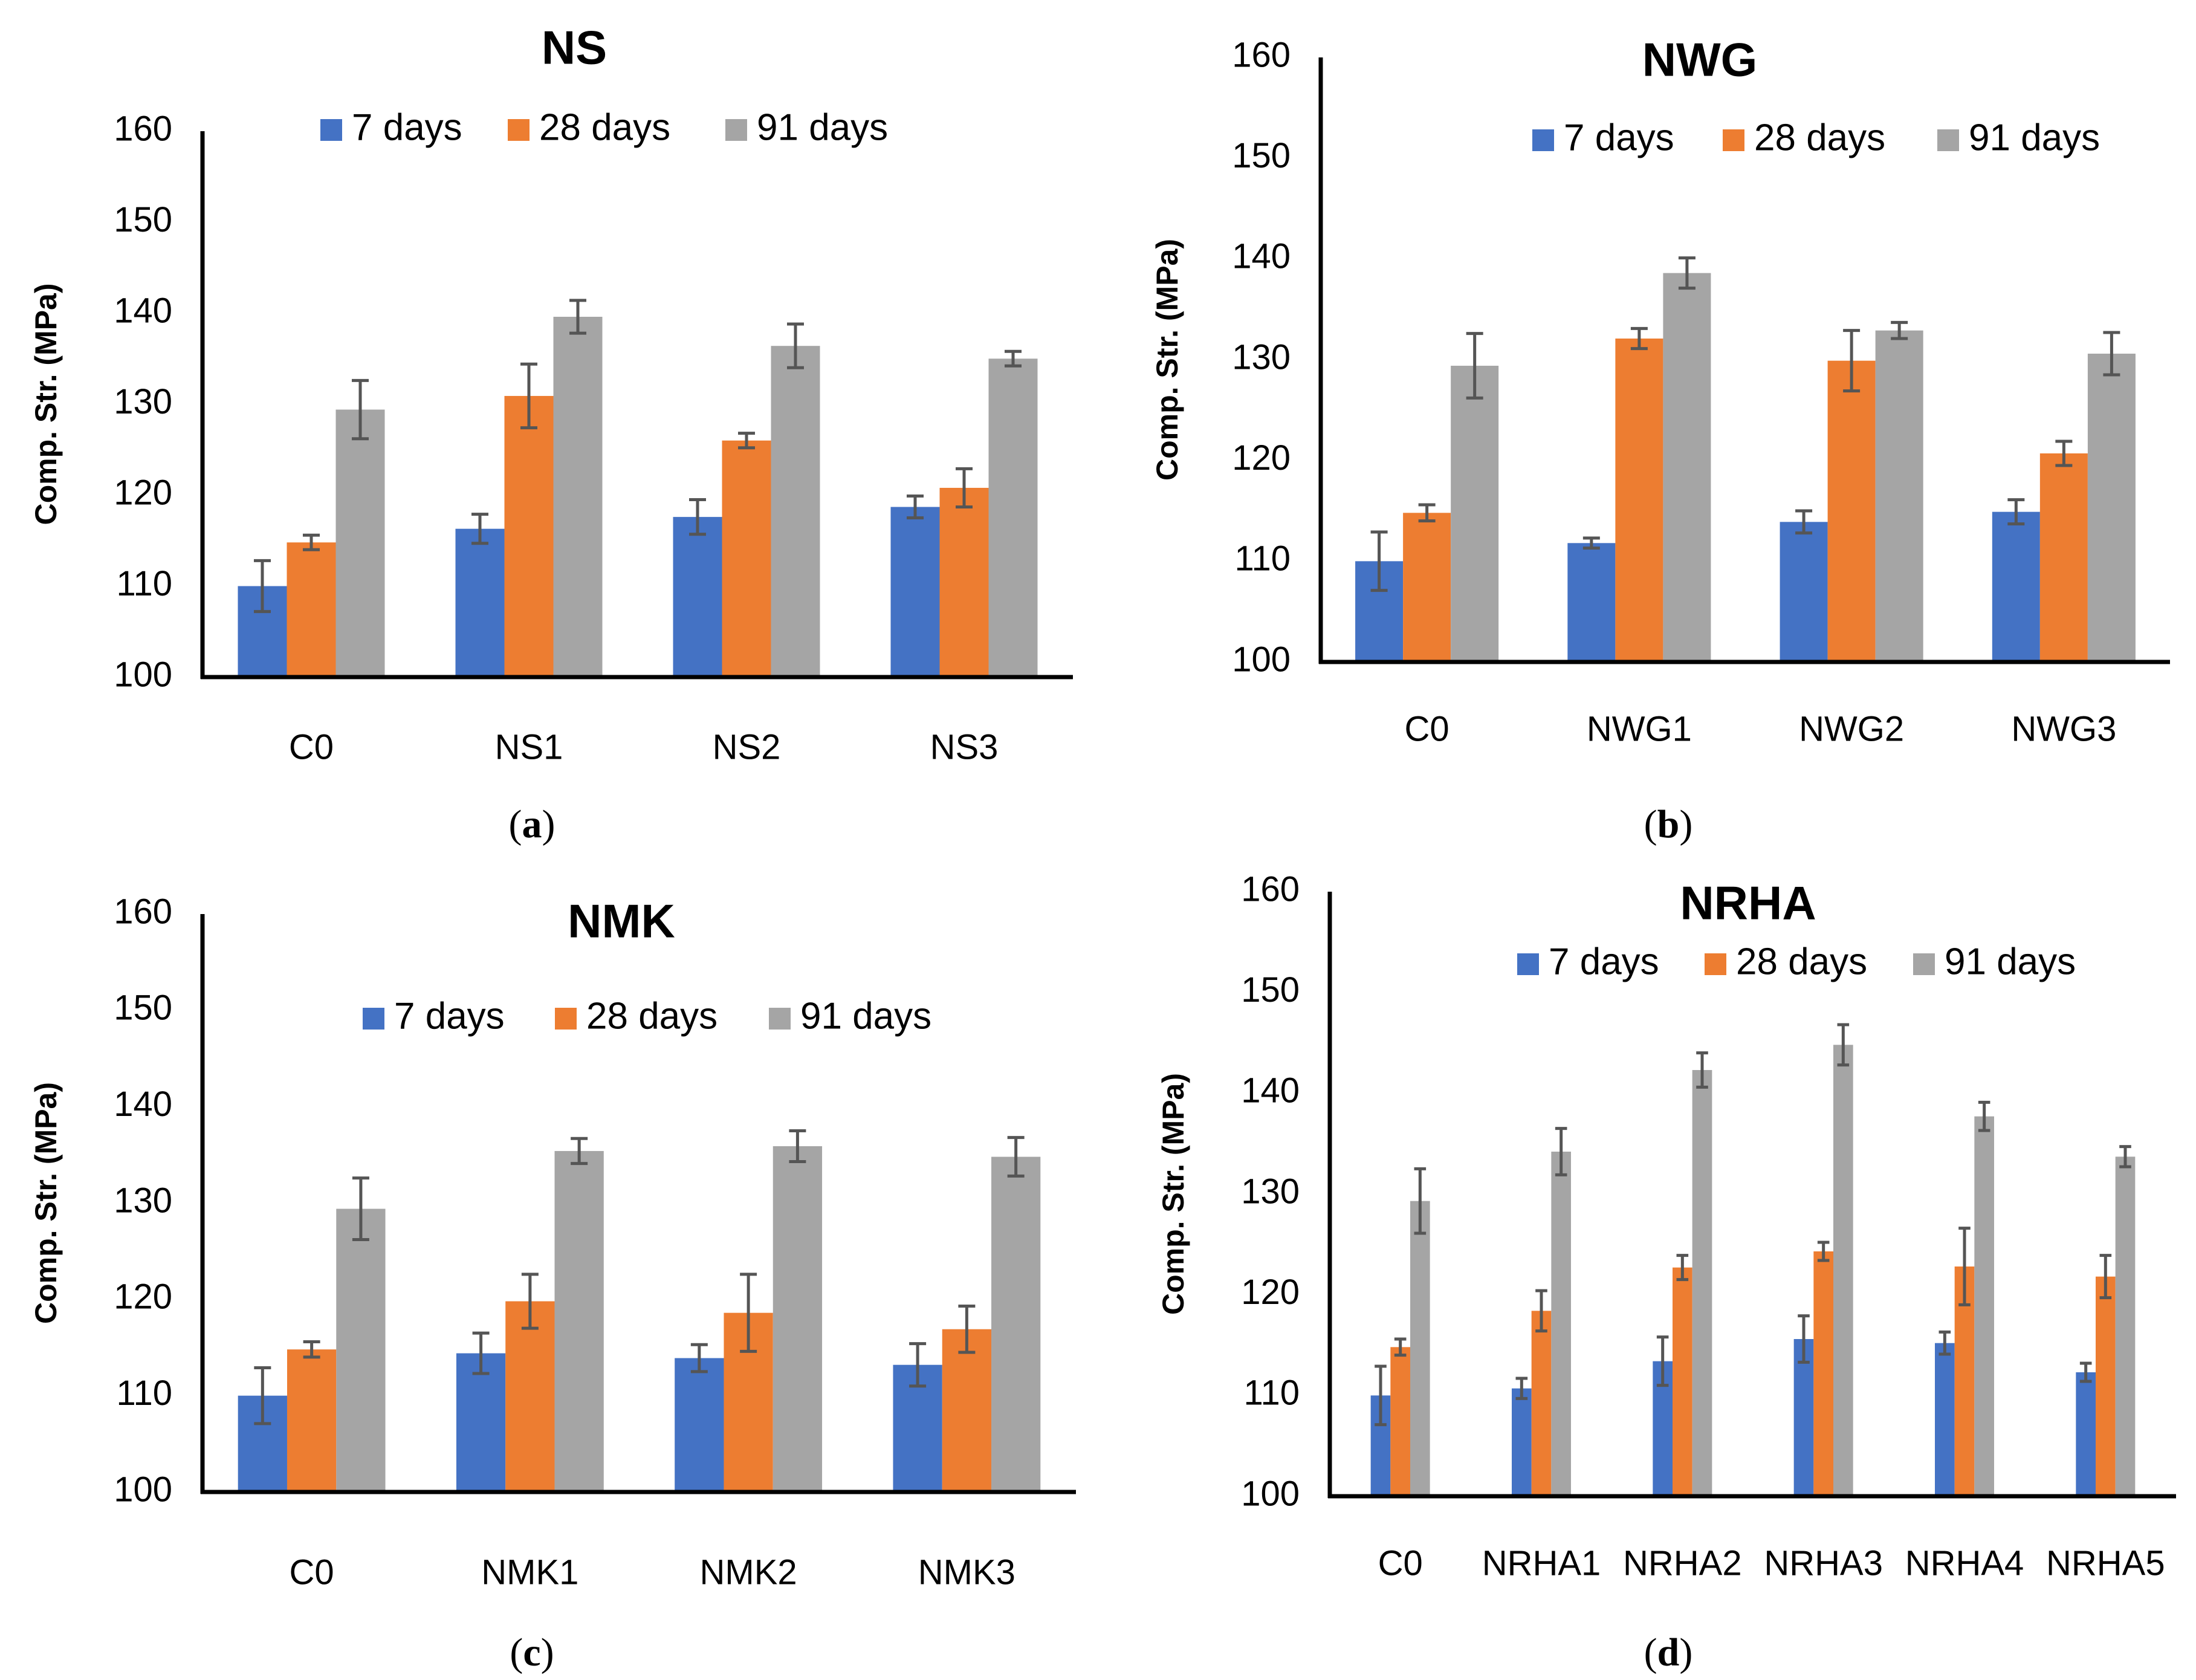 The height and width of the screenshot is (1680, 2196). Describe the element at coordinates (1851, 729) in the screenshot. I see `x-category-label: NWG2` at that location.